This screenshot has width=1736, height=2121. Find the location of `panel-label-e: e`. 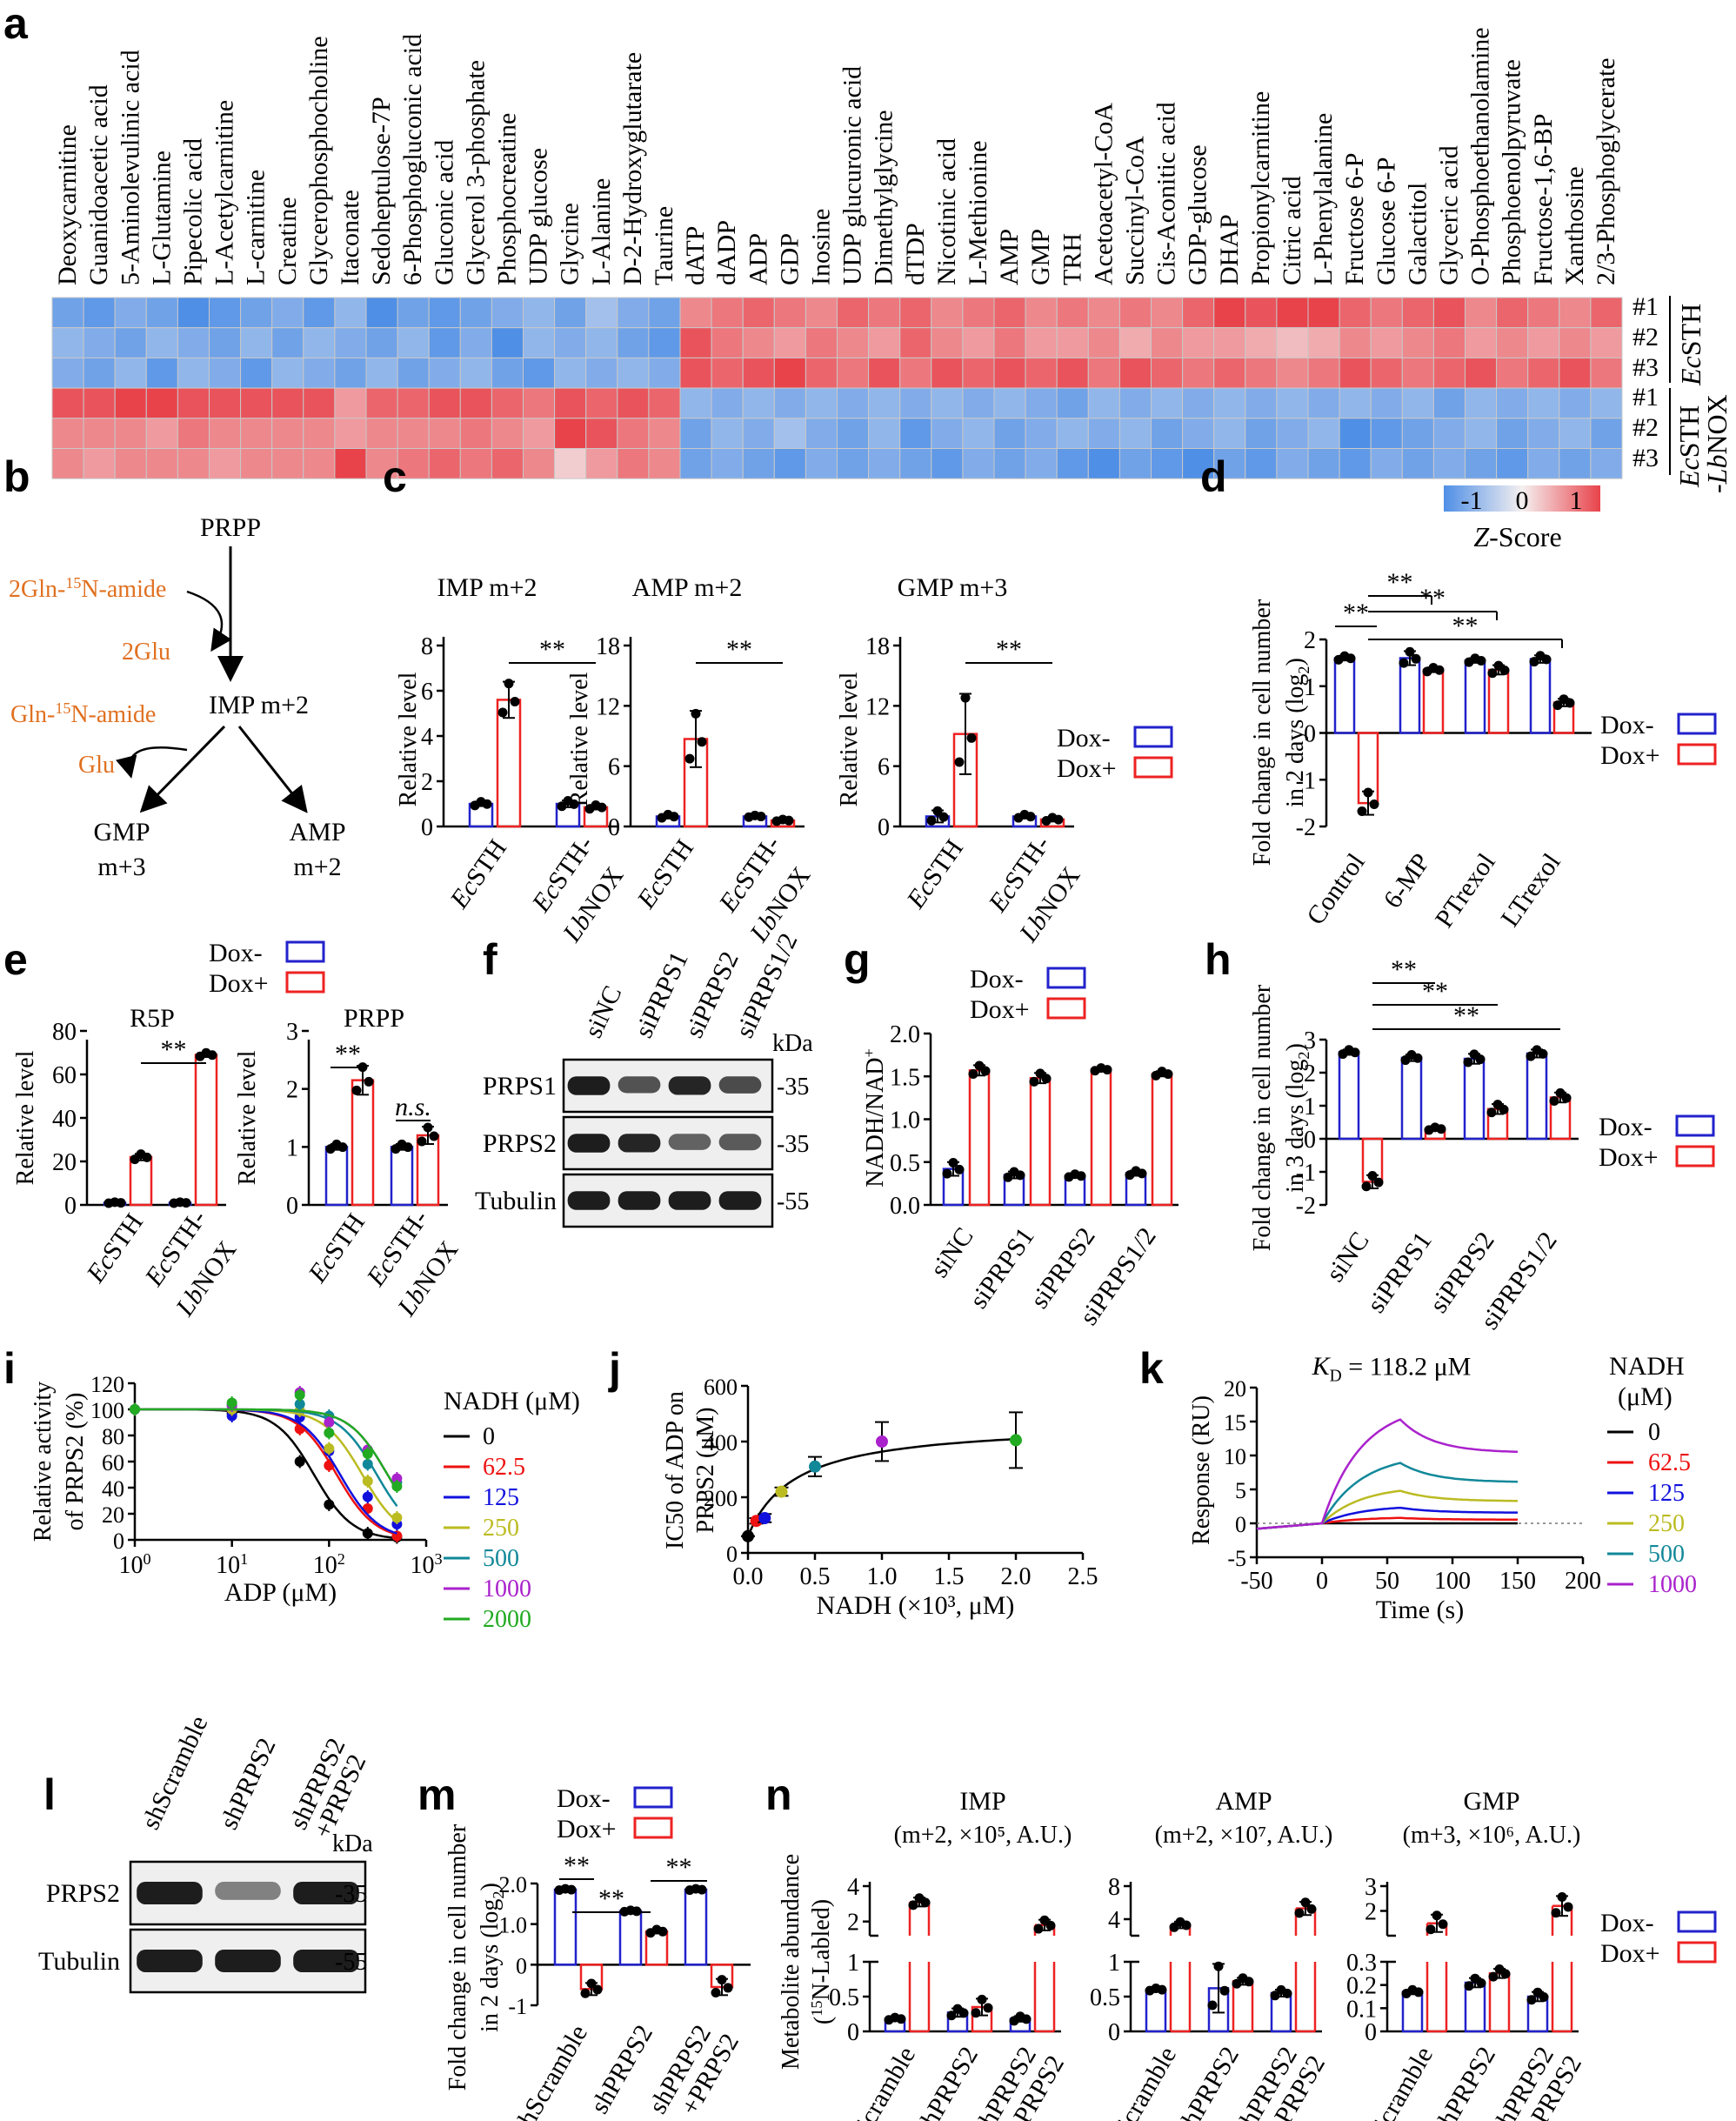

panel-label-e: e is located at coordinates (15, 959).